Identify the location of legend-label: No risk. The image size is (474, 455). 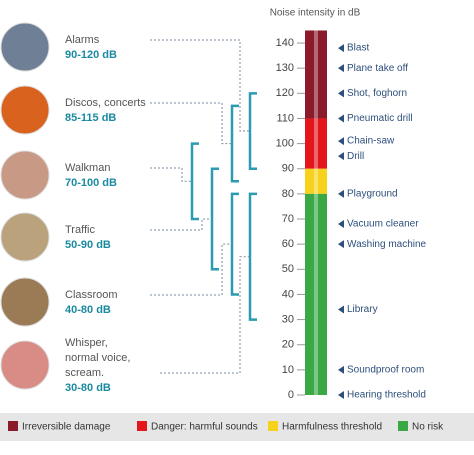
(428, 427).